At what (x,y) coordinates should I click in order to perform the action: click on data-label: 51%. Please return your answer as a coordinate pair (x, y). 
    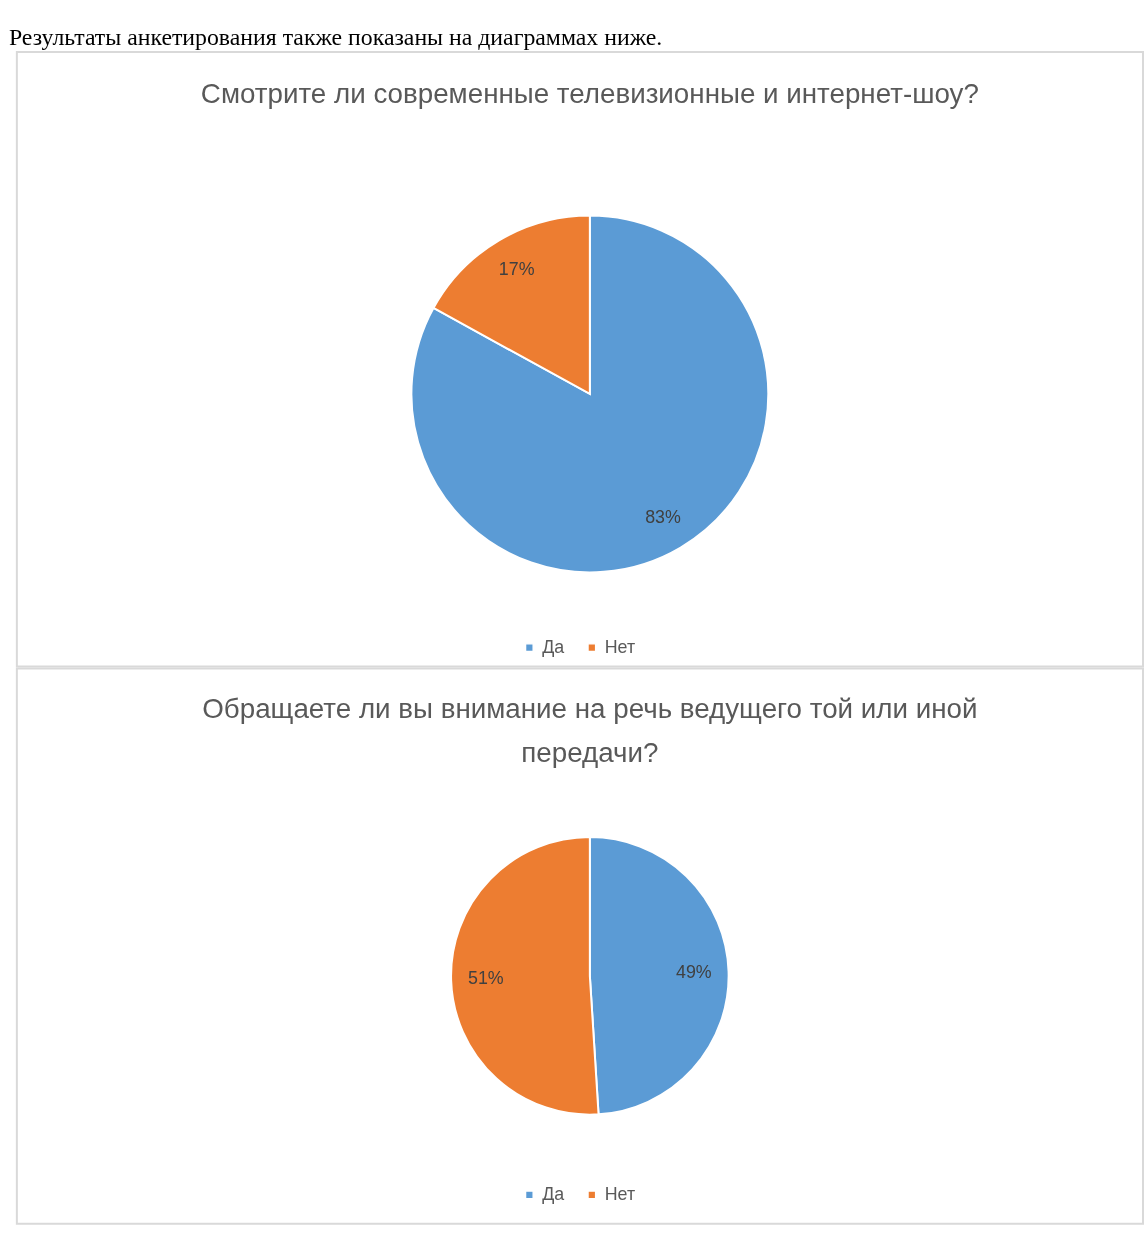
    Looking at the image, I should click on (485, 978).